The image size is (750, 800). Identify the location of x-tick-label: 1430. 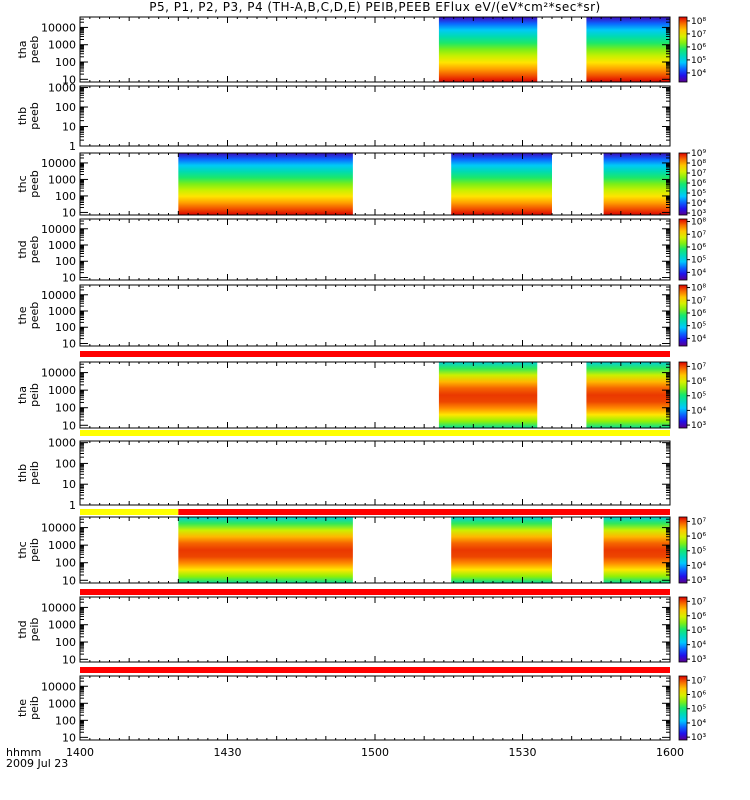
(228, 752).